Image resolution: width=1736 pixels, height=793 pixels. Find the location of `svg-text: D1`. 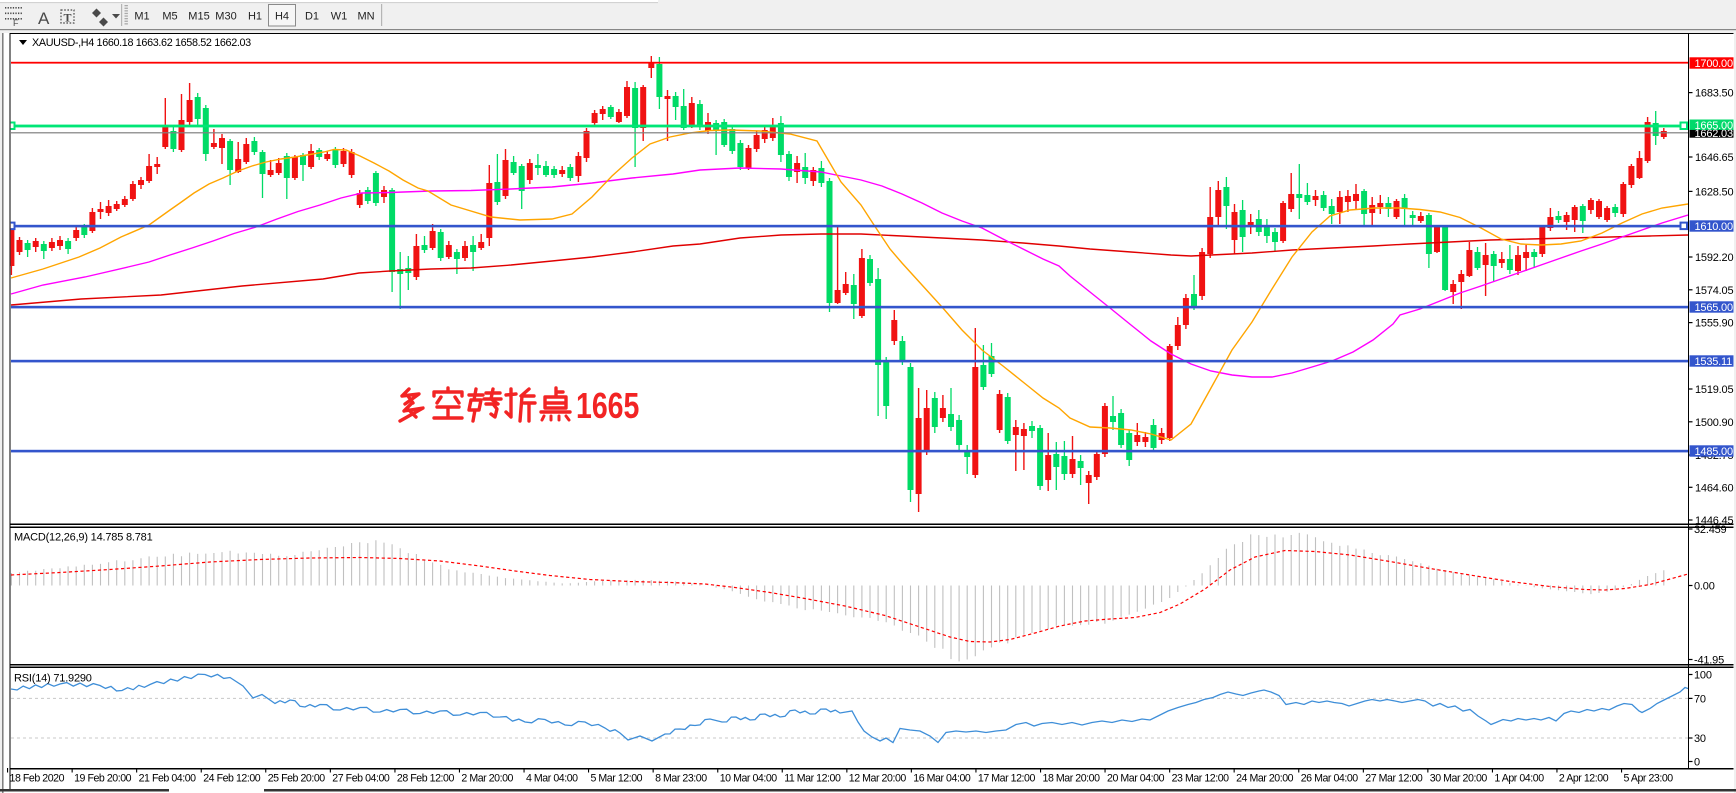

svg-text: D1 is located at coordinates (312, 17).